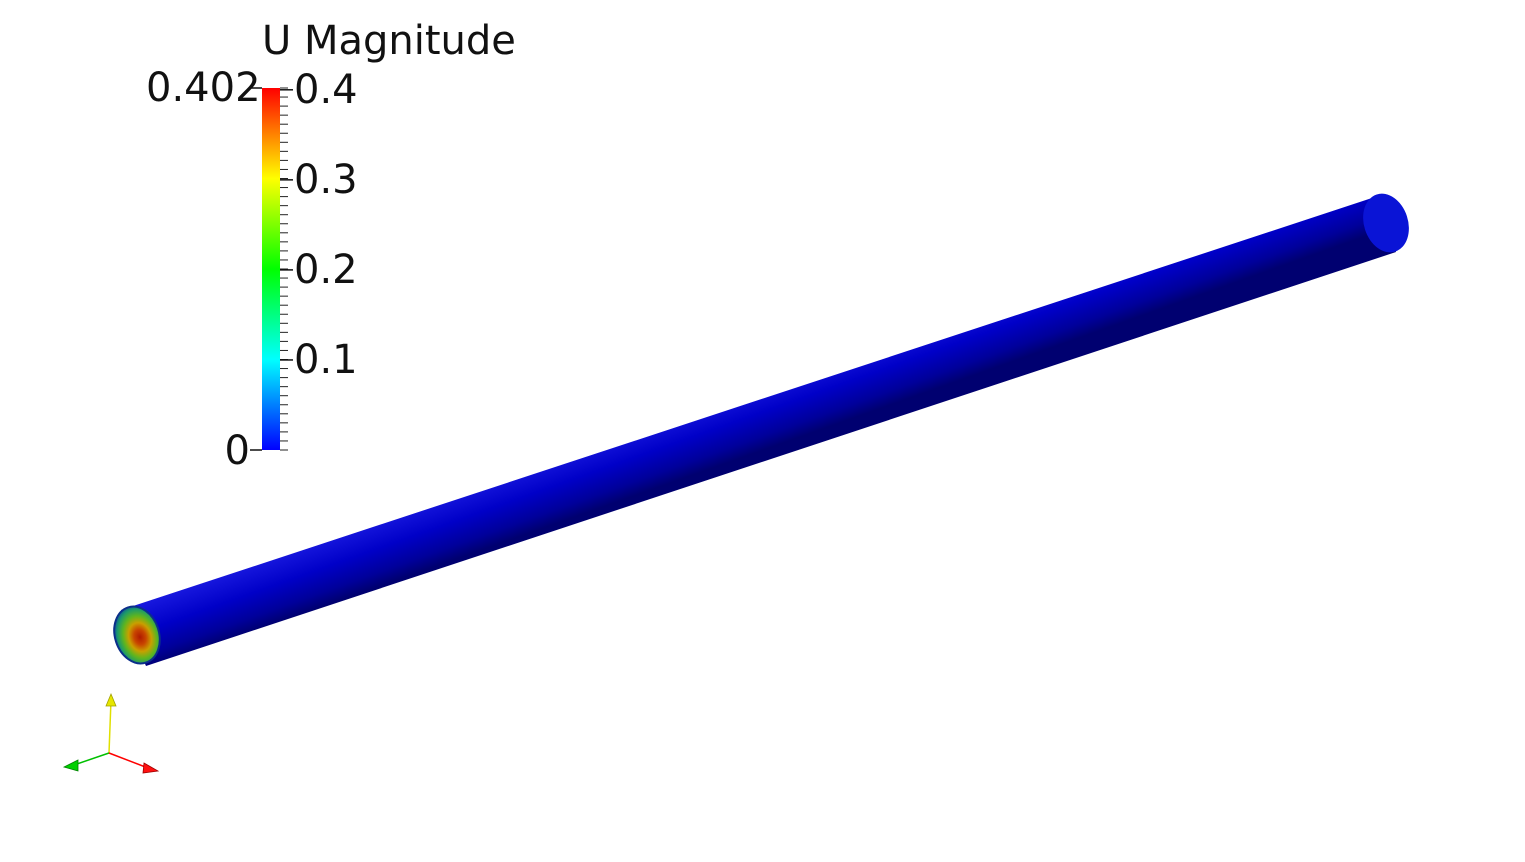 Image resolution: width=1525 pixels, height=862 pixels. I want to click on color-bar, so click(271, 269).